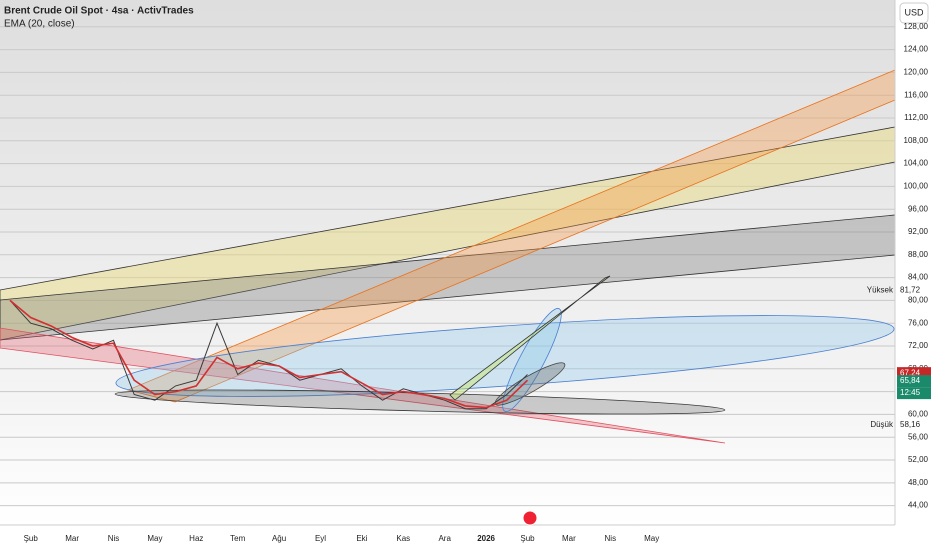 The height and width of the screenshot is (550, 932). I want to click on y-tick-label: 96,00, so click(918, 208).